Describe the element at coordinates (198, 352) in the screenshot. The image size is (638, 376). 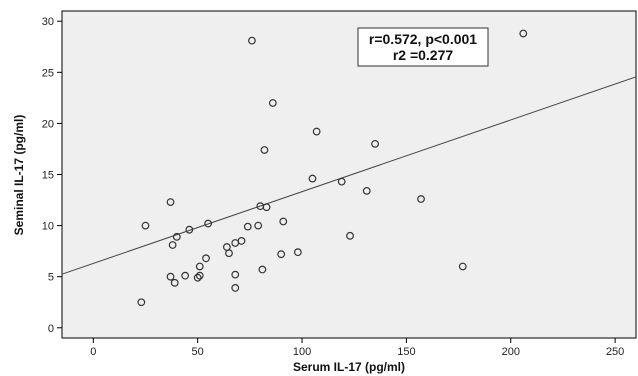
I see `x-tick-label: 50` at that location.